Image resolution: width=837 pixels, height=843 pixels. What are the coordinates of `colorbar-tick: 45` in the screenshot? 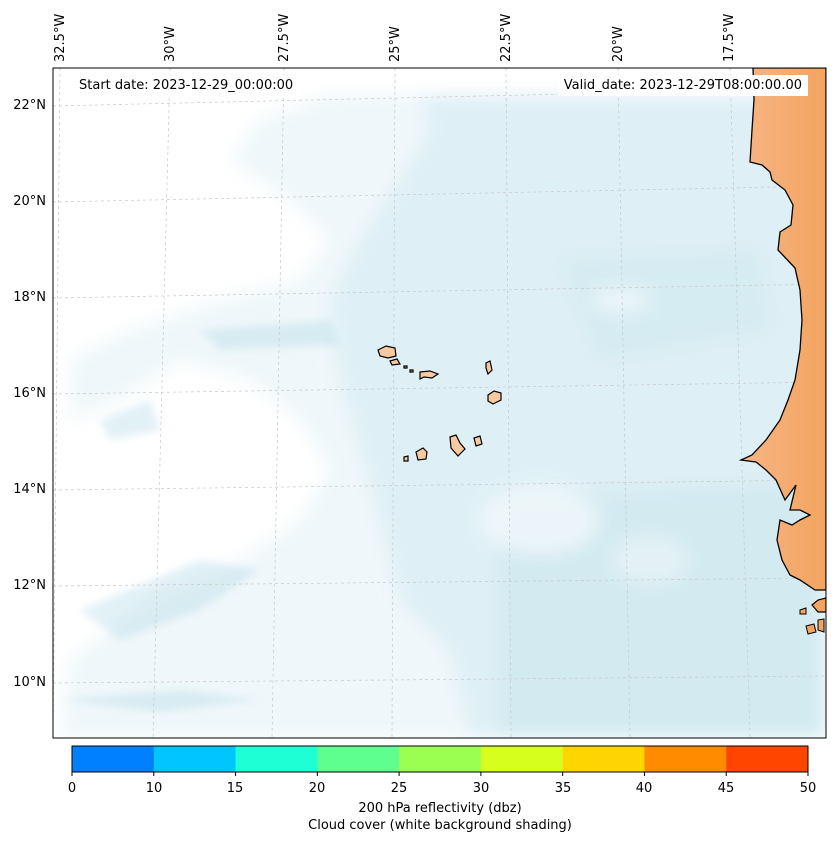 It's located at (726, 788).